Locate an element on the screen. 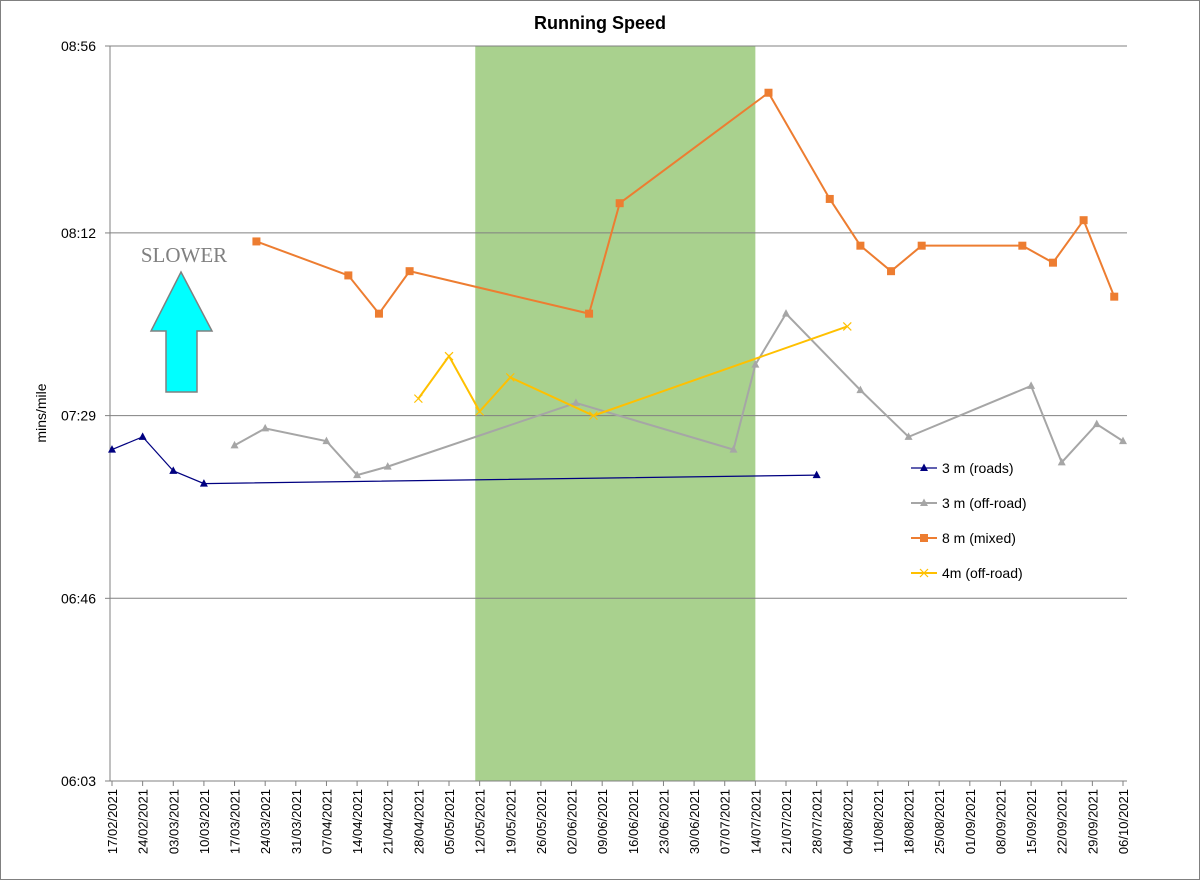 This screenshot has width=1200, height=880. series-3-m-off-road is located at coordinates (678, 394).